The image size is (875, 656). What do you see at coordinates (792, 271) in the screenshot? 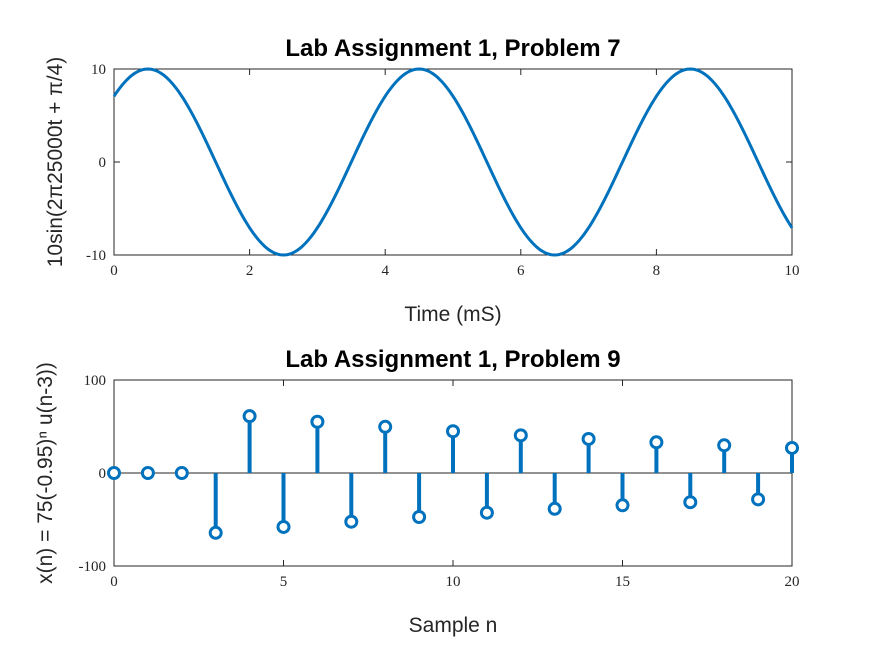
I see `p1-xtick-label: 10` at bounding box center [792, 271].